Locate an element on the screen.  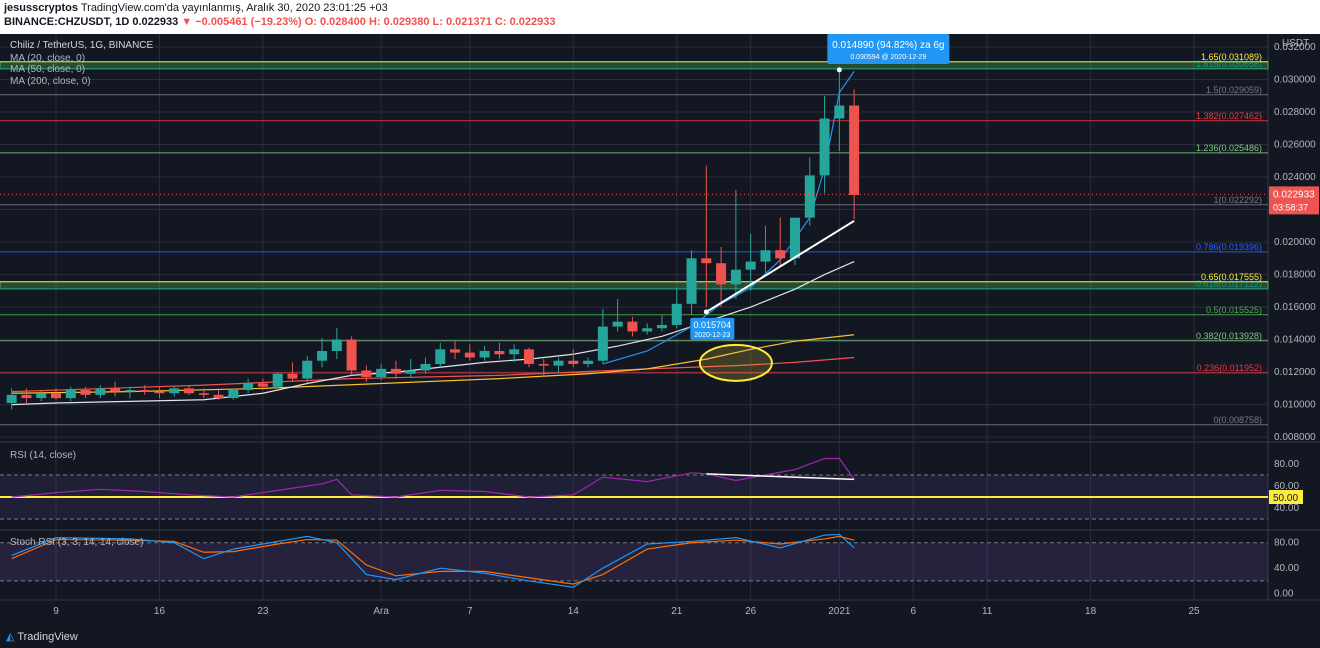
callout-high-detail: 0.030594 @ 2020-12-29 is located at coordinates (888, 57).